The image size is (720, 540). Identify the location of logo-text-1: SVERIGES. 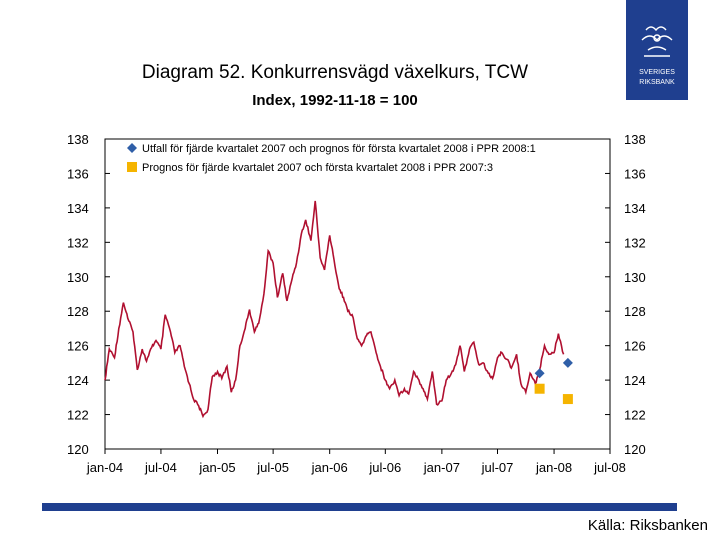
(657, 72).